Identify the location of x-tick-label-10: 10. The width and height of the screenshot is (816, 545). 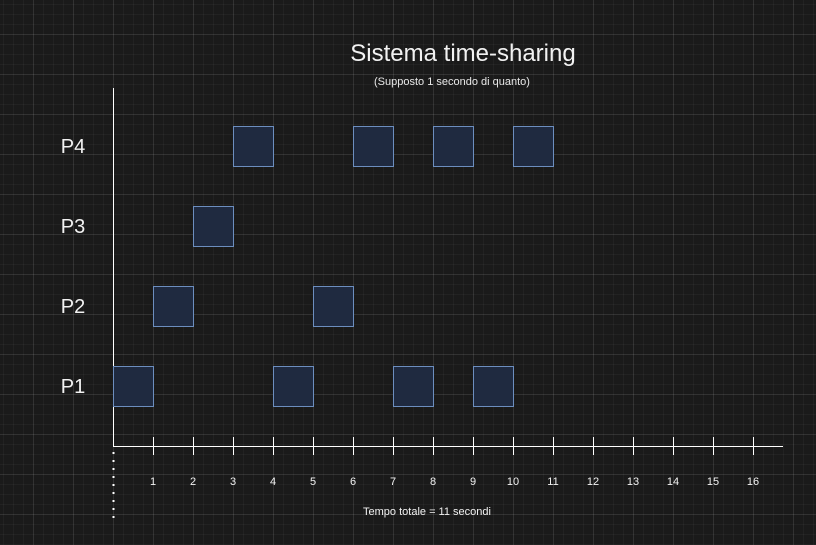
(513, 482).